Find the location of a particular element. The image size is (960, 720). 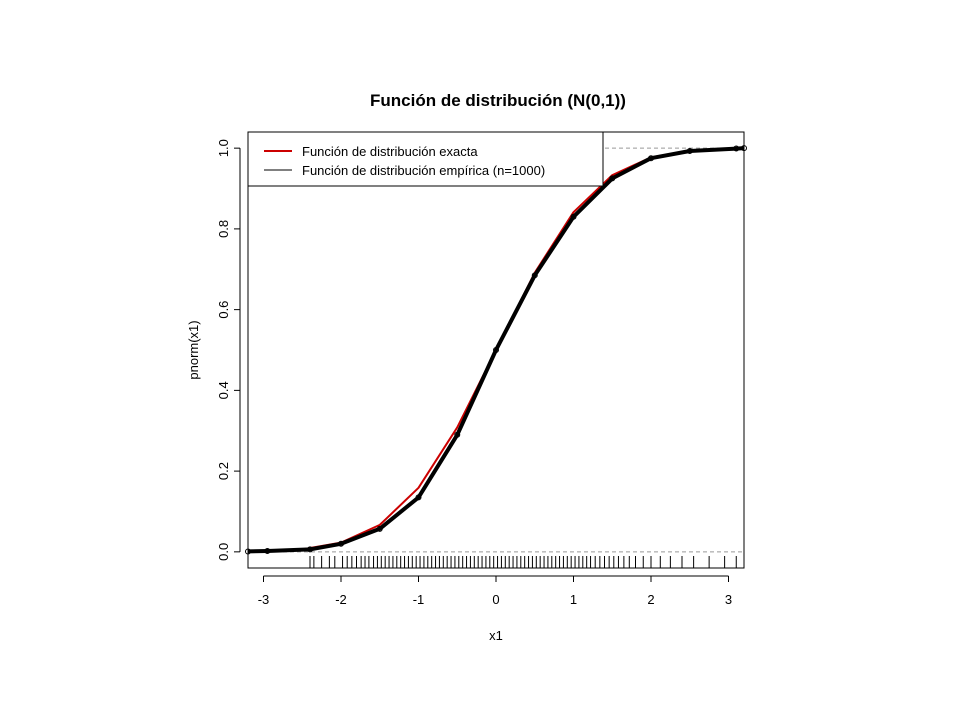

x-tick-label: -2 is located at coordinates (341, 599).